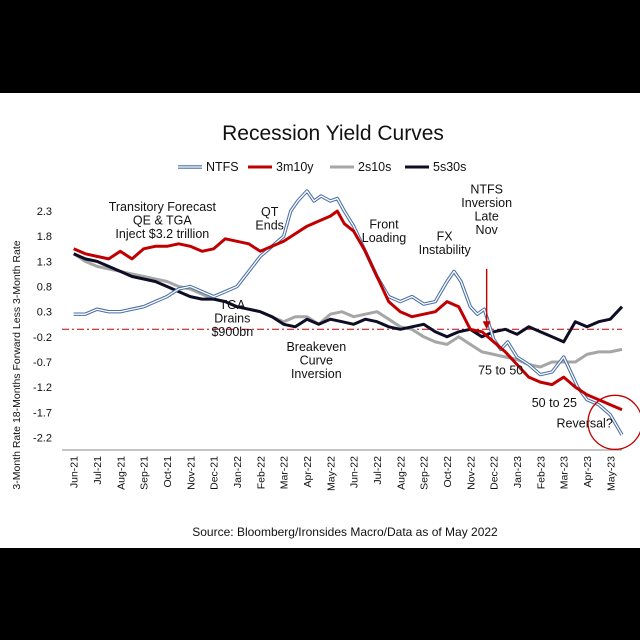 This screenshot has width=640, height=640. What do you see at coordinates (232, 305) in the screenshot?
I see `annotation-line: TGA` at bounding box center [232, 305].